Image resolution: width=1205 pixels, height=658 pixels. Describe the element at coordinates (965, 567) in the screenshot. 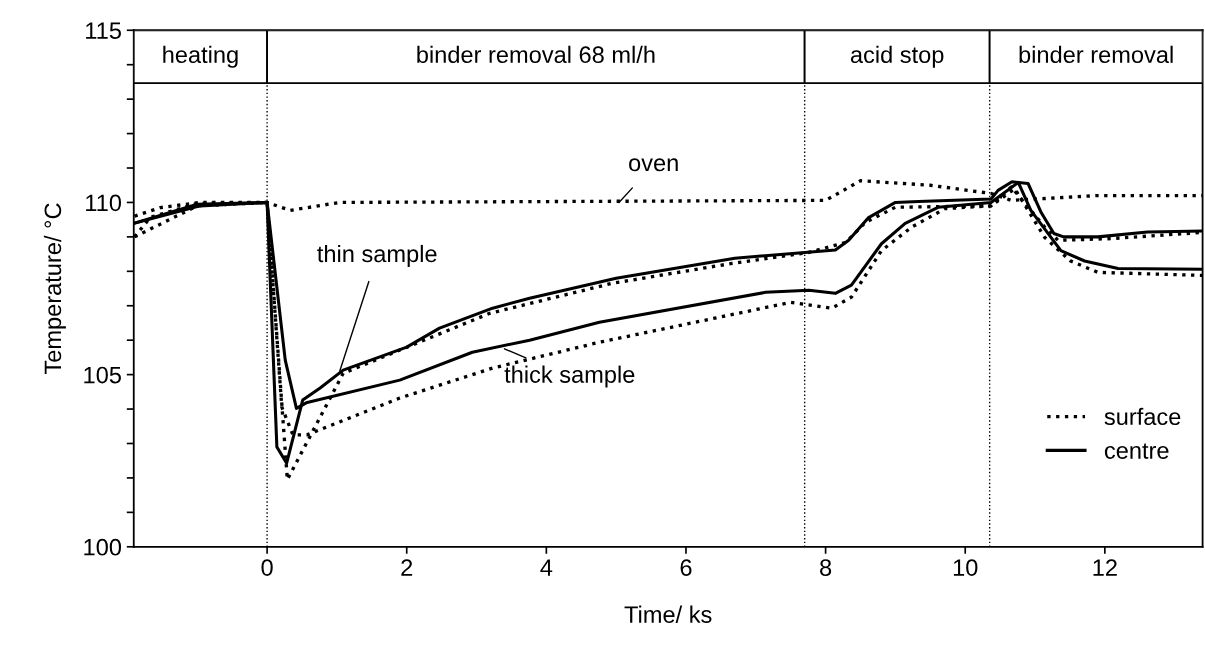

I see `x-tick-label: 10` at that location.